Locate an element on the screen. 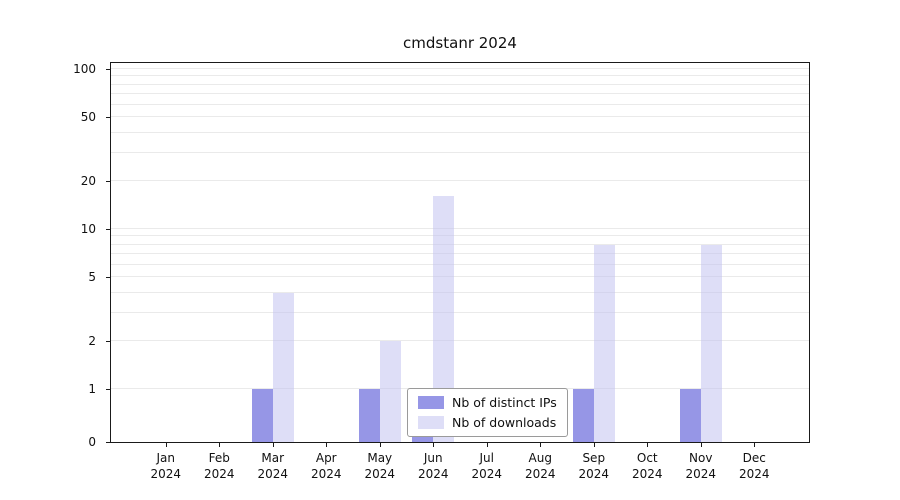 This screenshot has width=900, height=500. x-tick-label: Jul 2024 is located at coordinates (487, 466).